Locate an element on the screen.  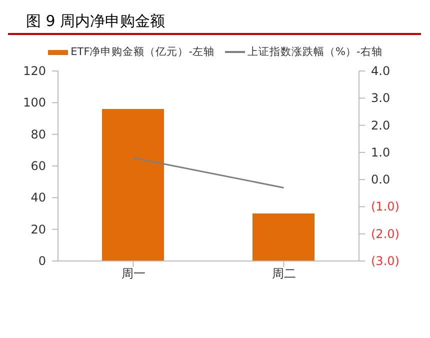
x-tick-label: 周一 is located at coordinates (133, 273).